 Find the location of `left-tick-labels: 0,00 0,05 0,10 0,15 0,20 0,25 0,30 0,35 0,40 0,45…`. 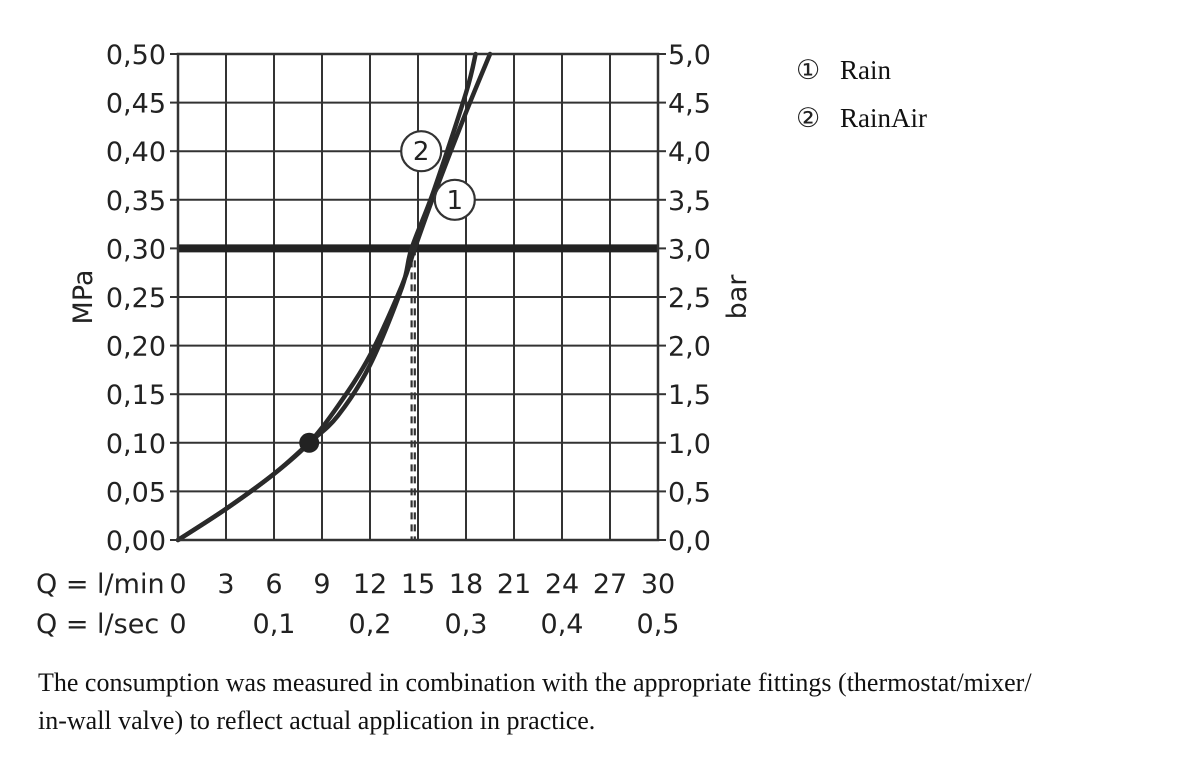

left-tick-labels: 0,00 0,05 0,10 0,15 0,20 0,25 0,30 0,35 0,40 0,45… is located at coordinates (136, 298).